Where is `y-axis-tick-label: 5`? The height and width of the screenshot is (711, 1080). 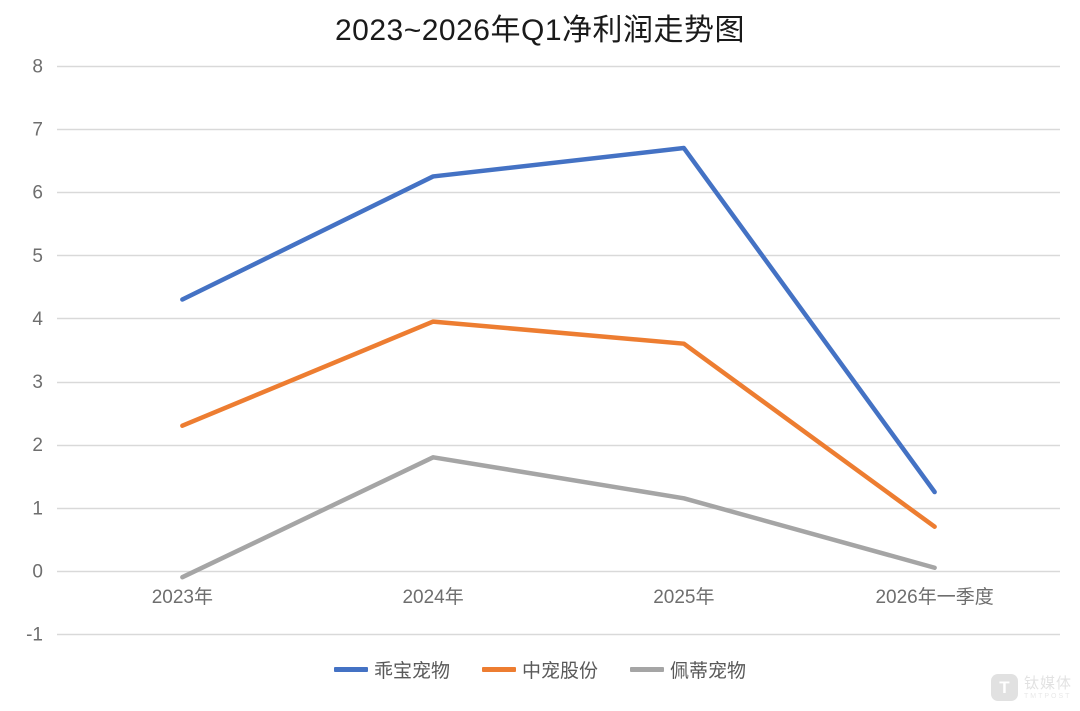 y-axis-tick-label: 5 is located at coordinates (37, 256).